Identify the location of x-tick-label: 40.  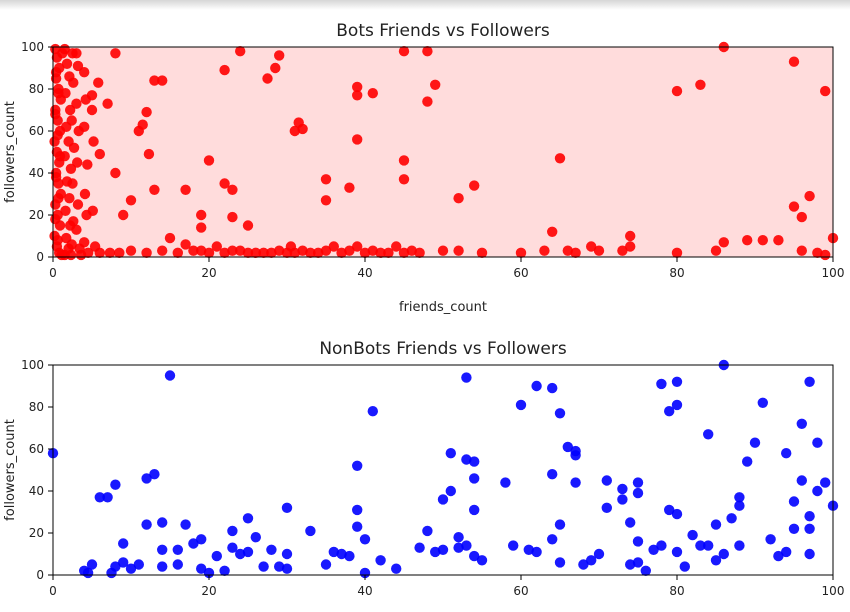
(364, 591).